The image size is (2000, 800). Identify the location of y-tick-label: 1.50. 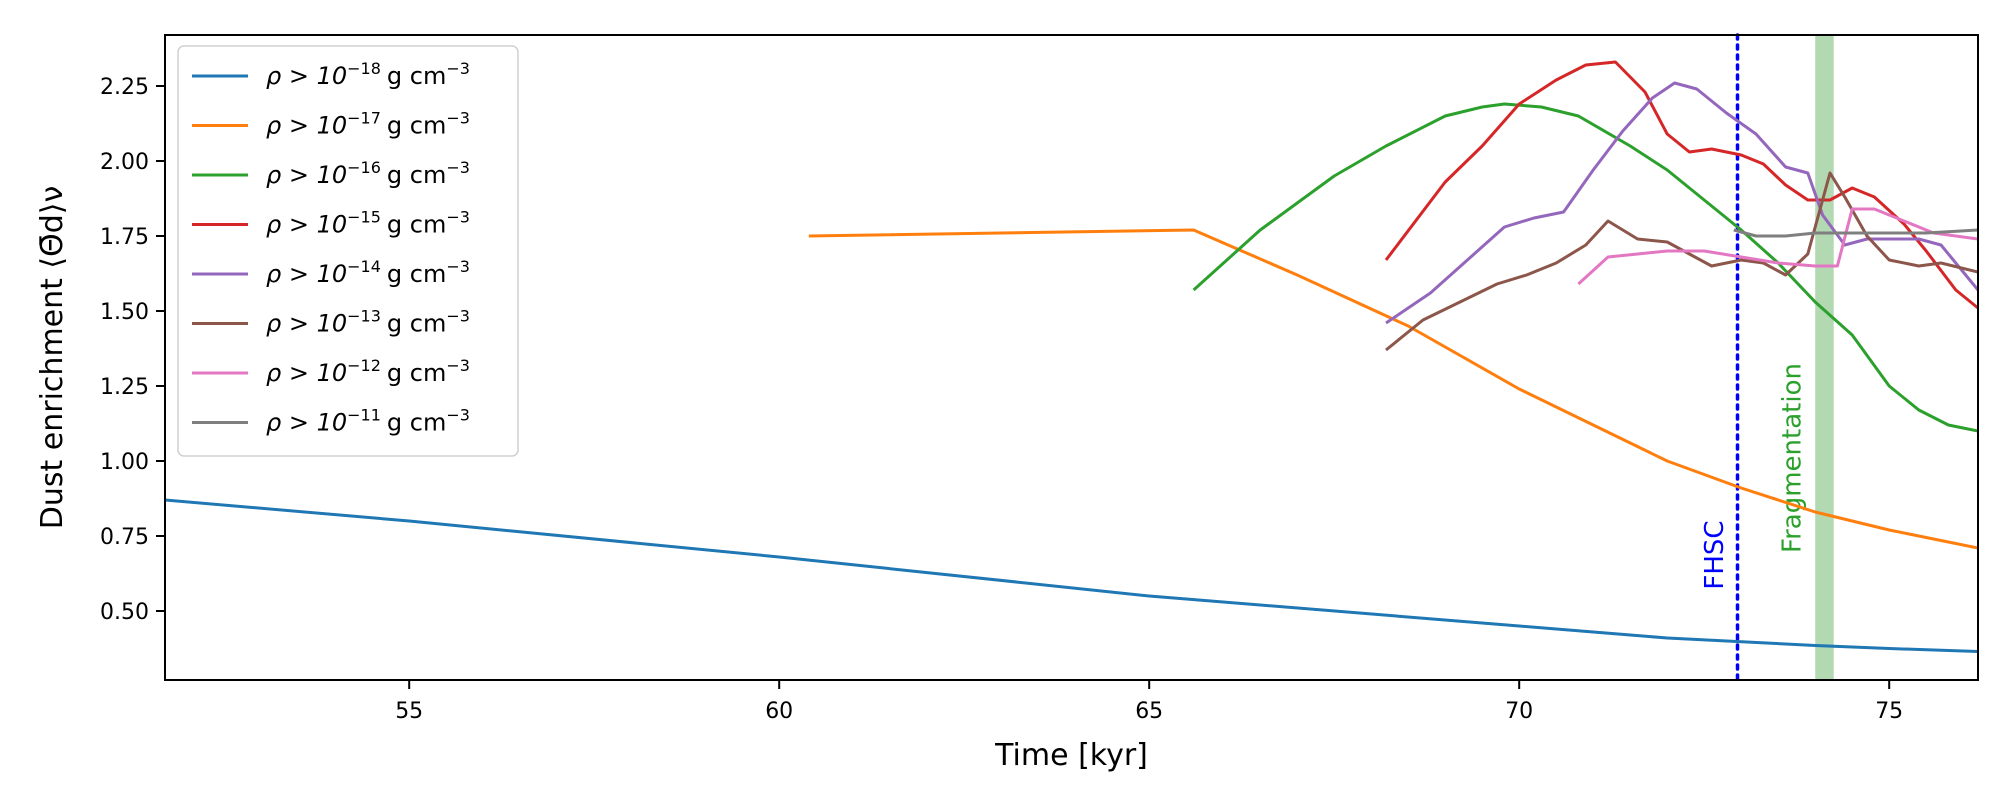
(124, 312).